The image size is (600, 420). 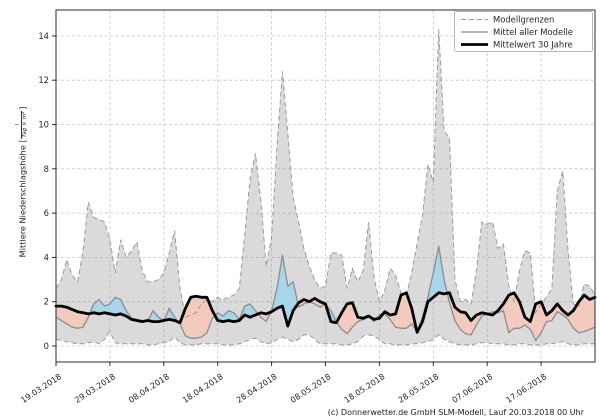 What do you see at coordinates (46, 346) in the screenshot?
I see `y-tick-label: 0` at bounding box center [46, 346].